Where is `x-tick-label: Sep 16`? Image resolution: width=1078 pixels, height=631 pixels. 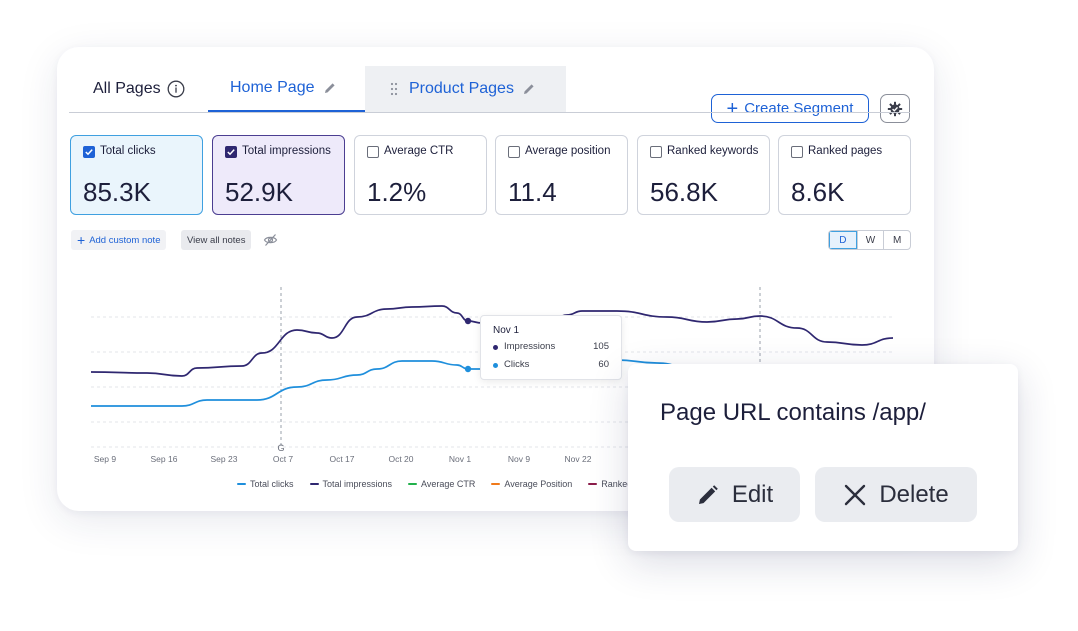 x-tick-label: Sep 16 is located at coordinates (164, 459).